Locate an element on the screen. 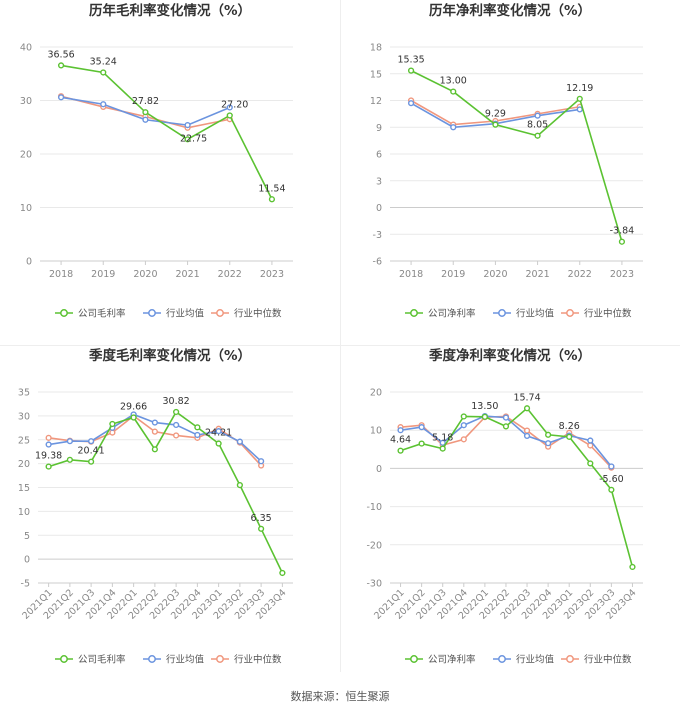  data-label: 15.35 is located at coordinates (410, 60).